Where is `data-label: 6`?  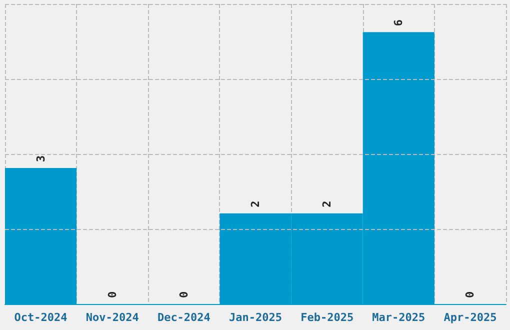
data-label: 6 is located at coordinates (399, 22).